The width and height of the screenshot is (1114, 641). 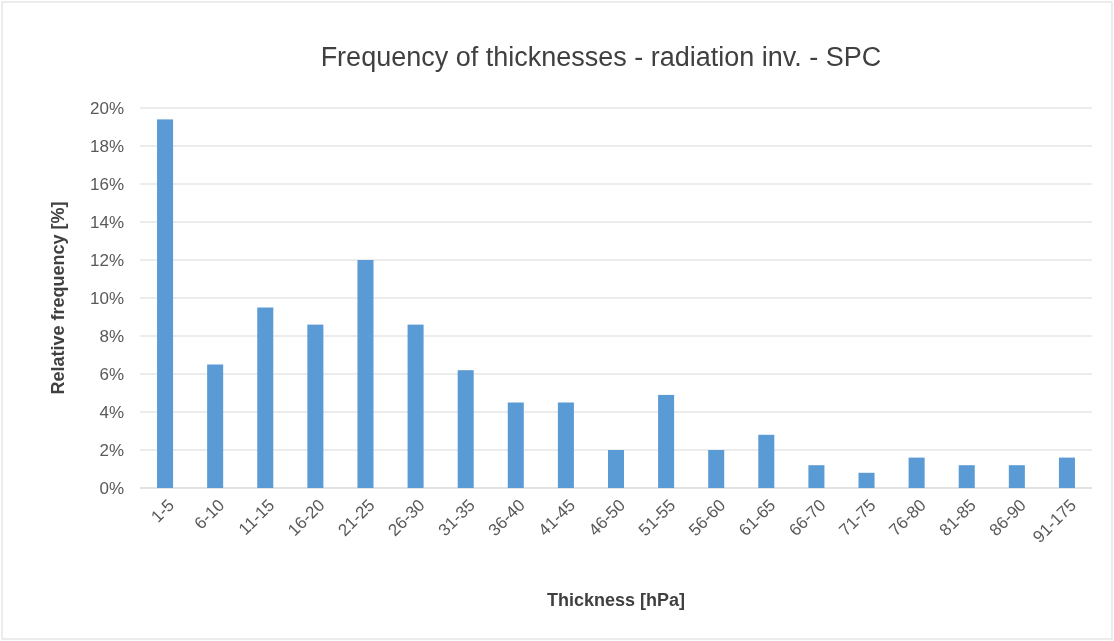 What do you see at coordinates (163, 511) in the screenshot?
I see `x-tick-label: 1-5` at bounding box center [163, 511].